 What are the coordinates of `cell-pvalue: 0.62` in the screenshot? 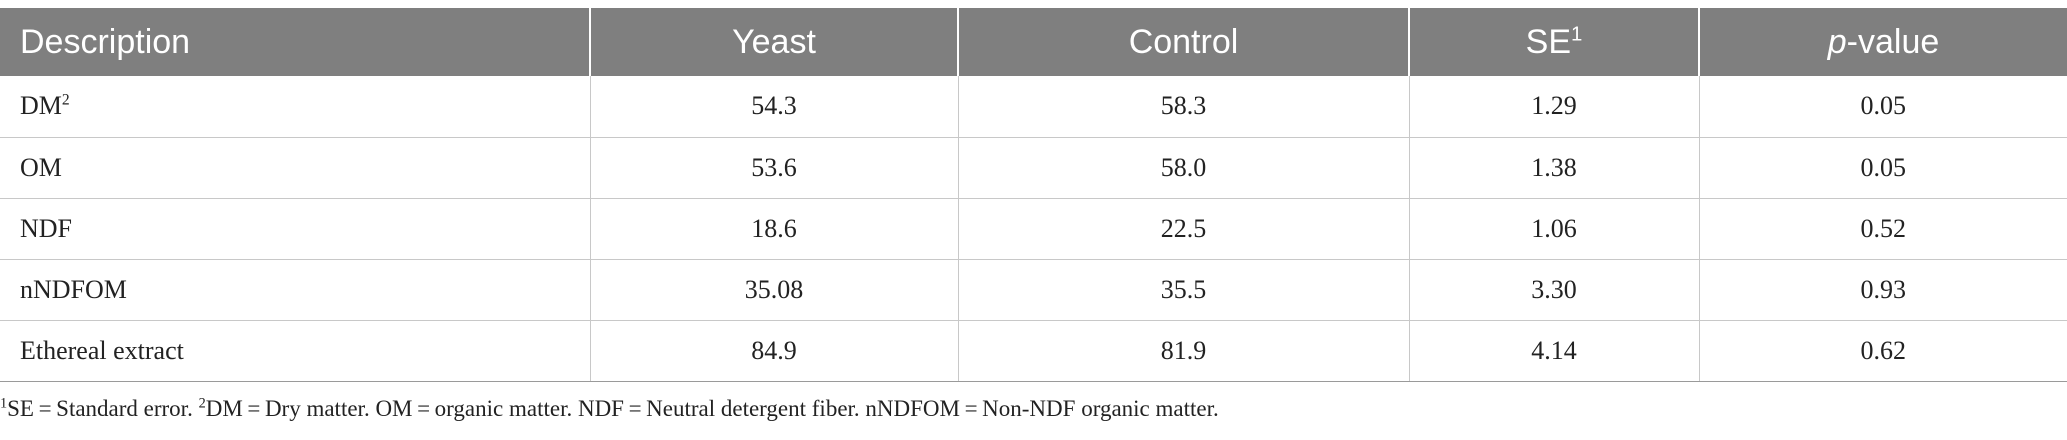 It's located at (1882, 351).